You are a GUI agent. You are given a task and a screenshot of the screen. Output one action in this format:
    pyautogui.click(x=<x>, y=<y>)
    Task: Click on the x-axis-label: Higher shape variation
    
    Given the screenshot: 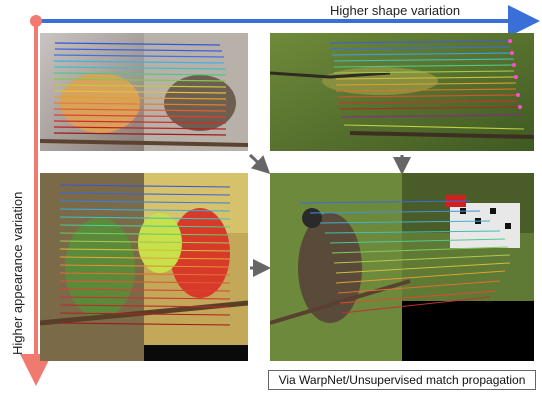 What is the action you would take?
    pyautogui.click(x=395, y=10)
    